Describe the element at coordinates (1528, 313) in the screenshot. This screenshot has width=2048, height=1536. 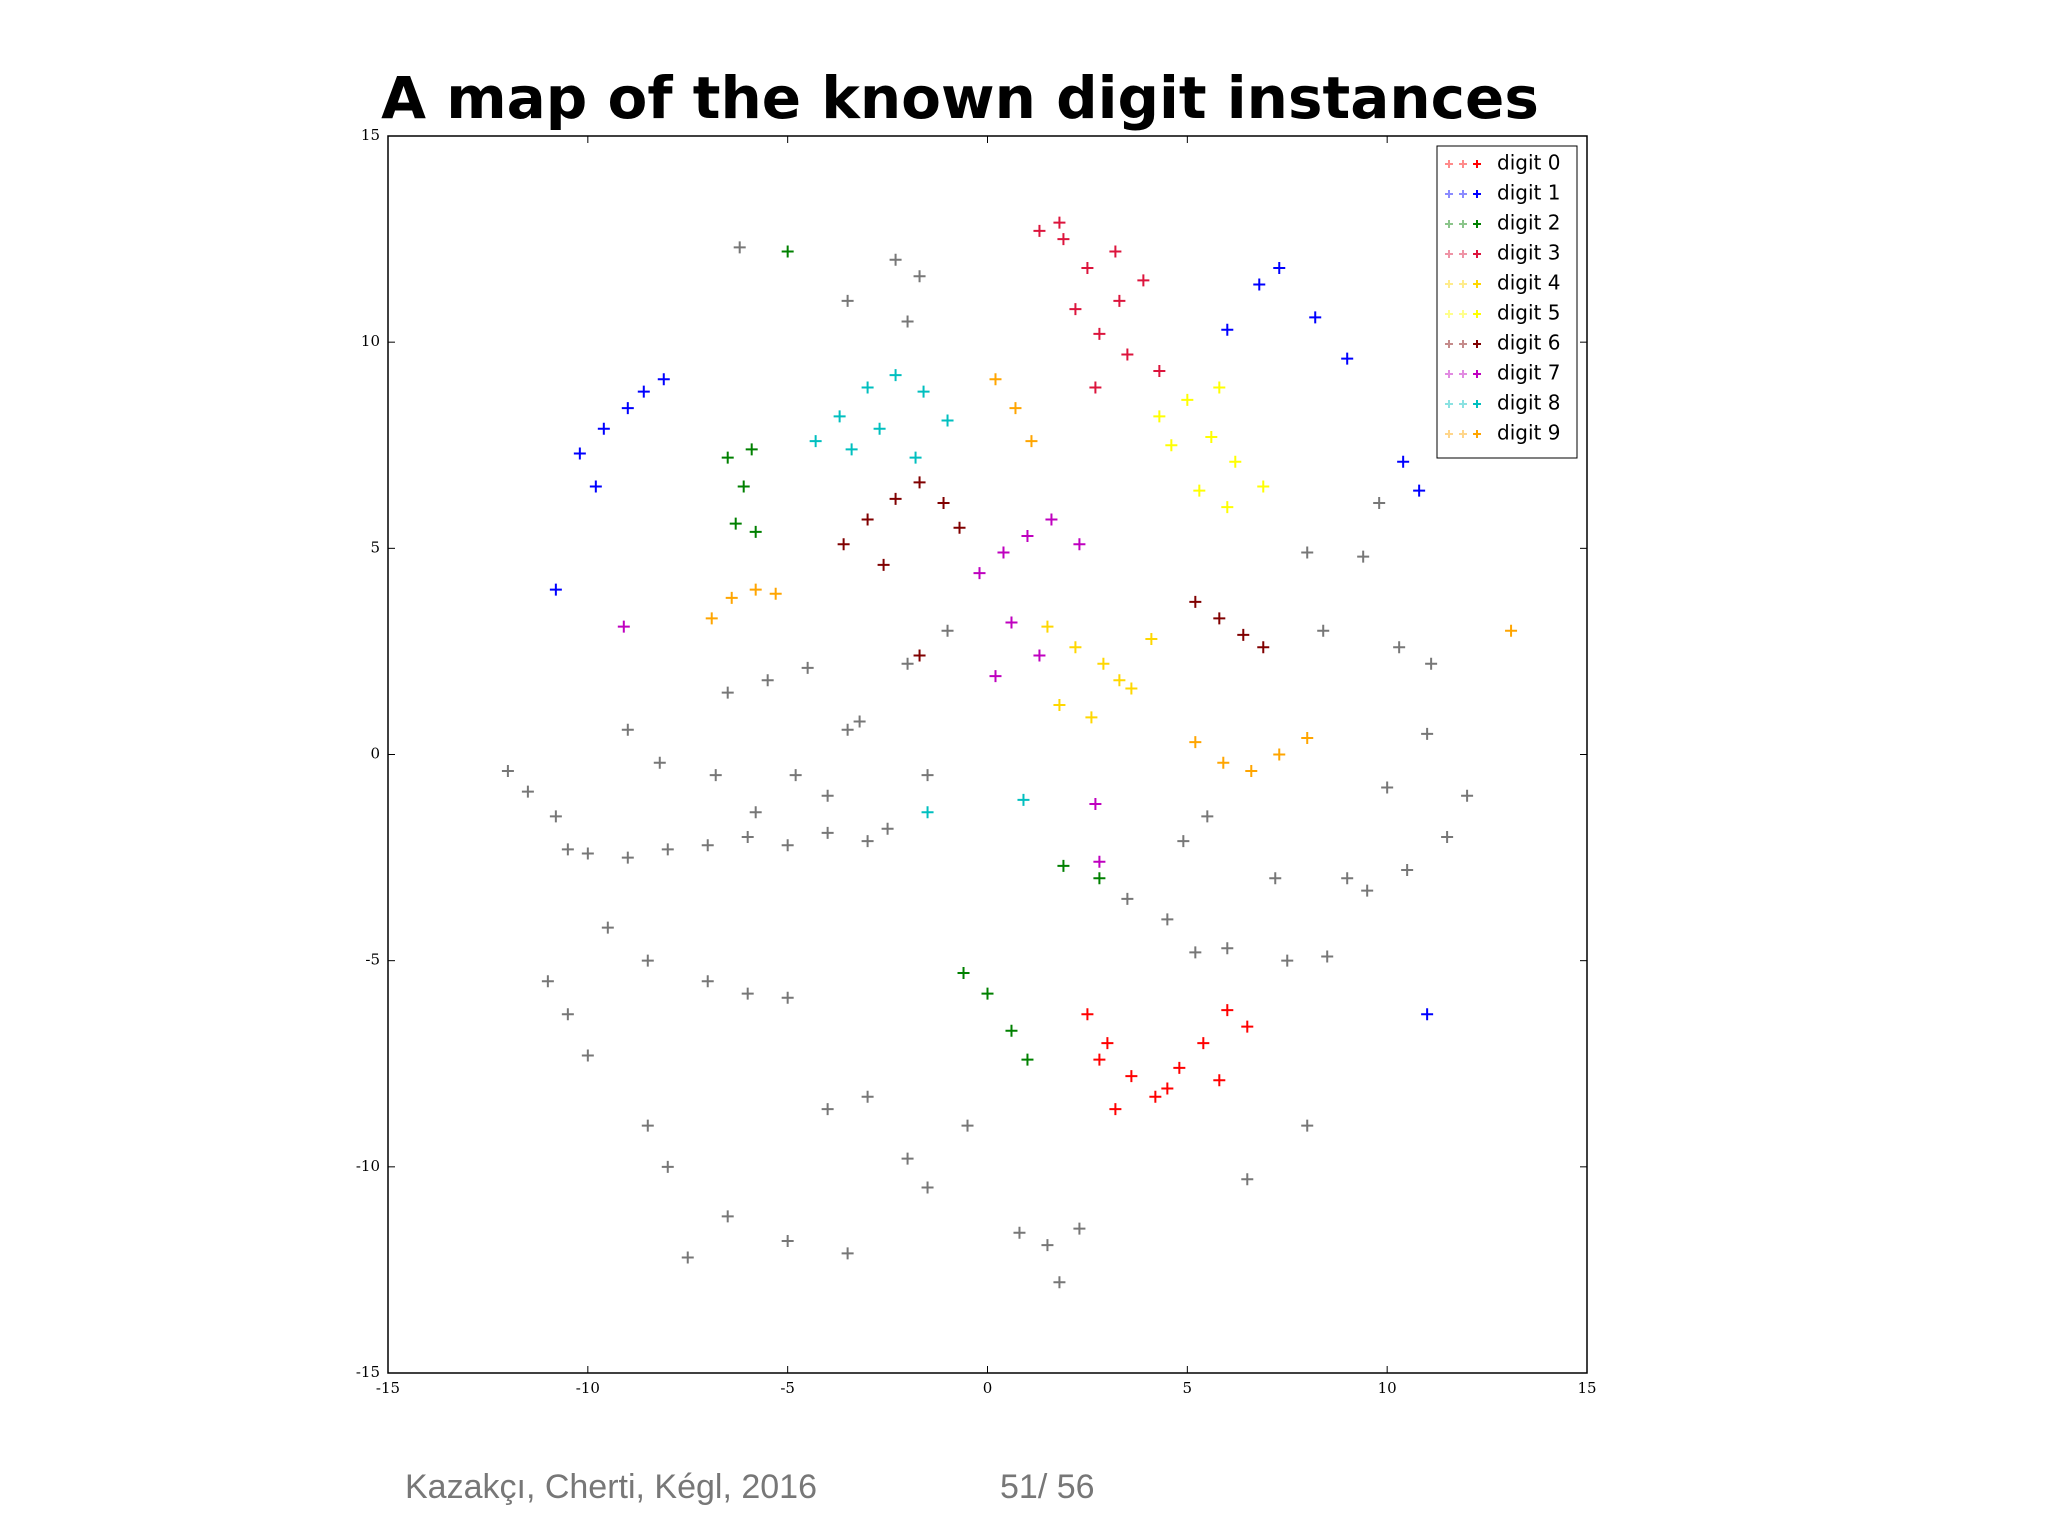
I see `legend-label: digit 5` at that location.